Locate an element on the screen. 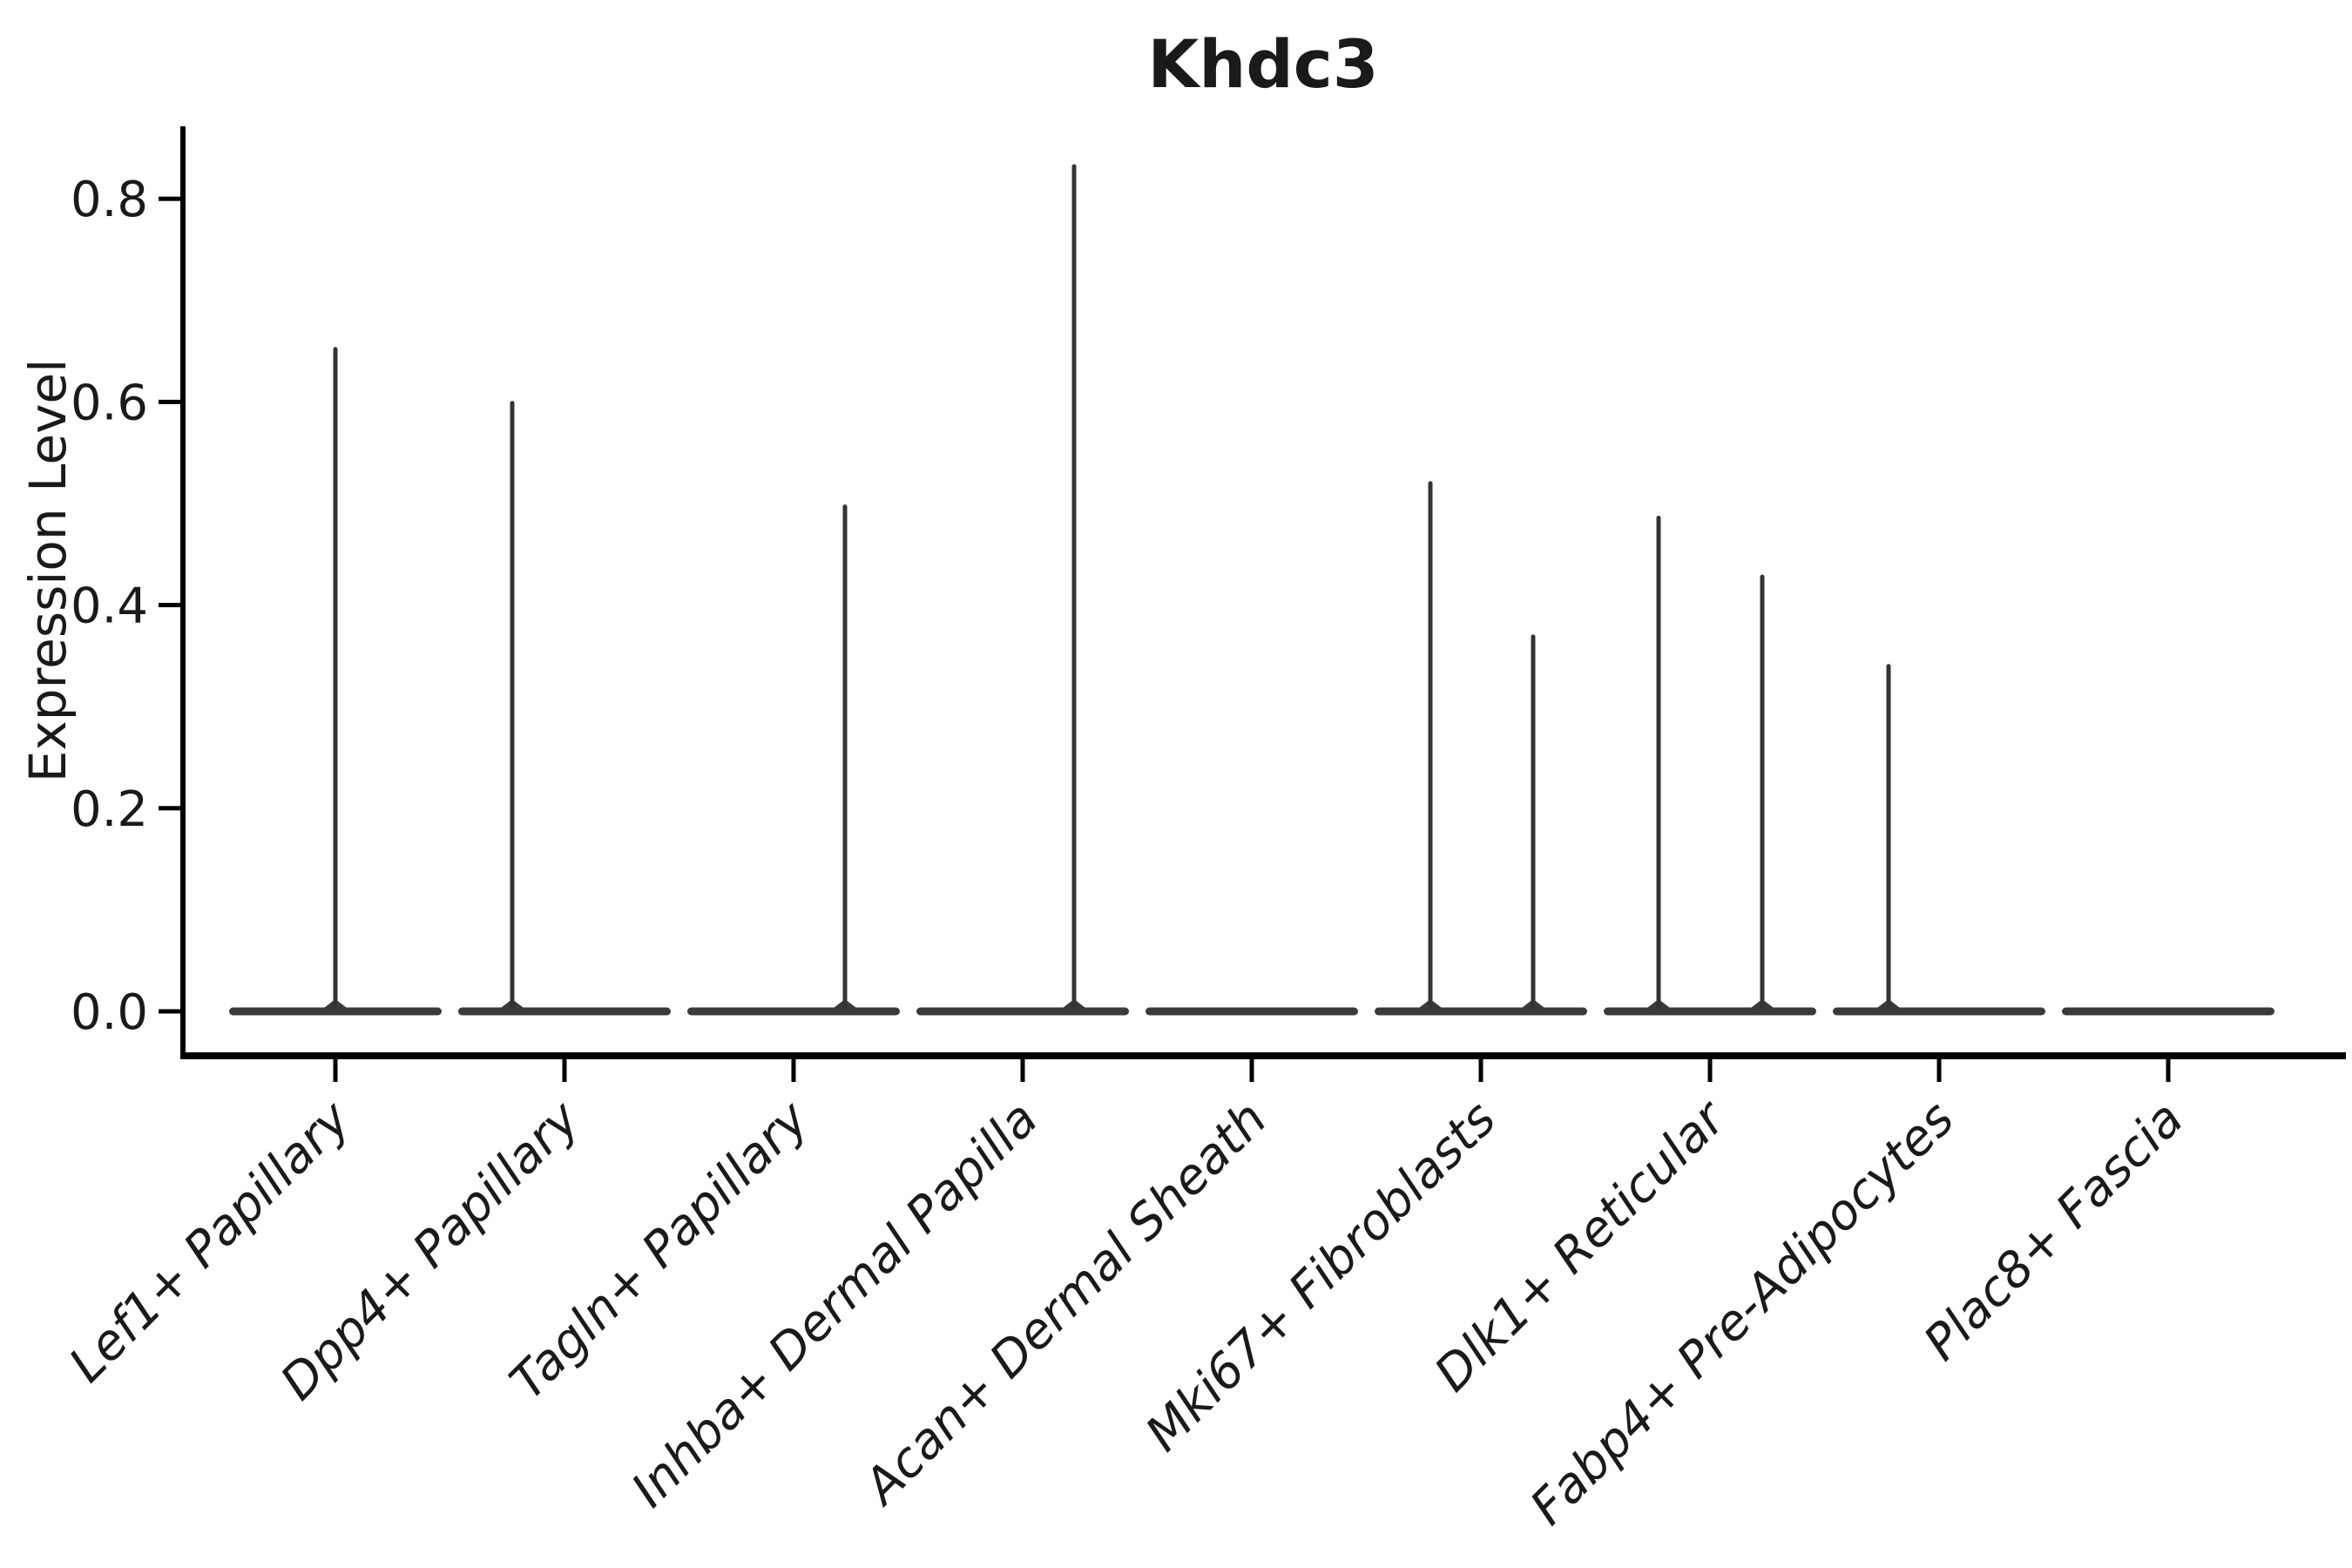 This screenshot has height=1568, width=2352. x-axis-spine is located at coordinates (1263, 1055).